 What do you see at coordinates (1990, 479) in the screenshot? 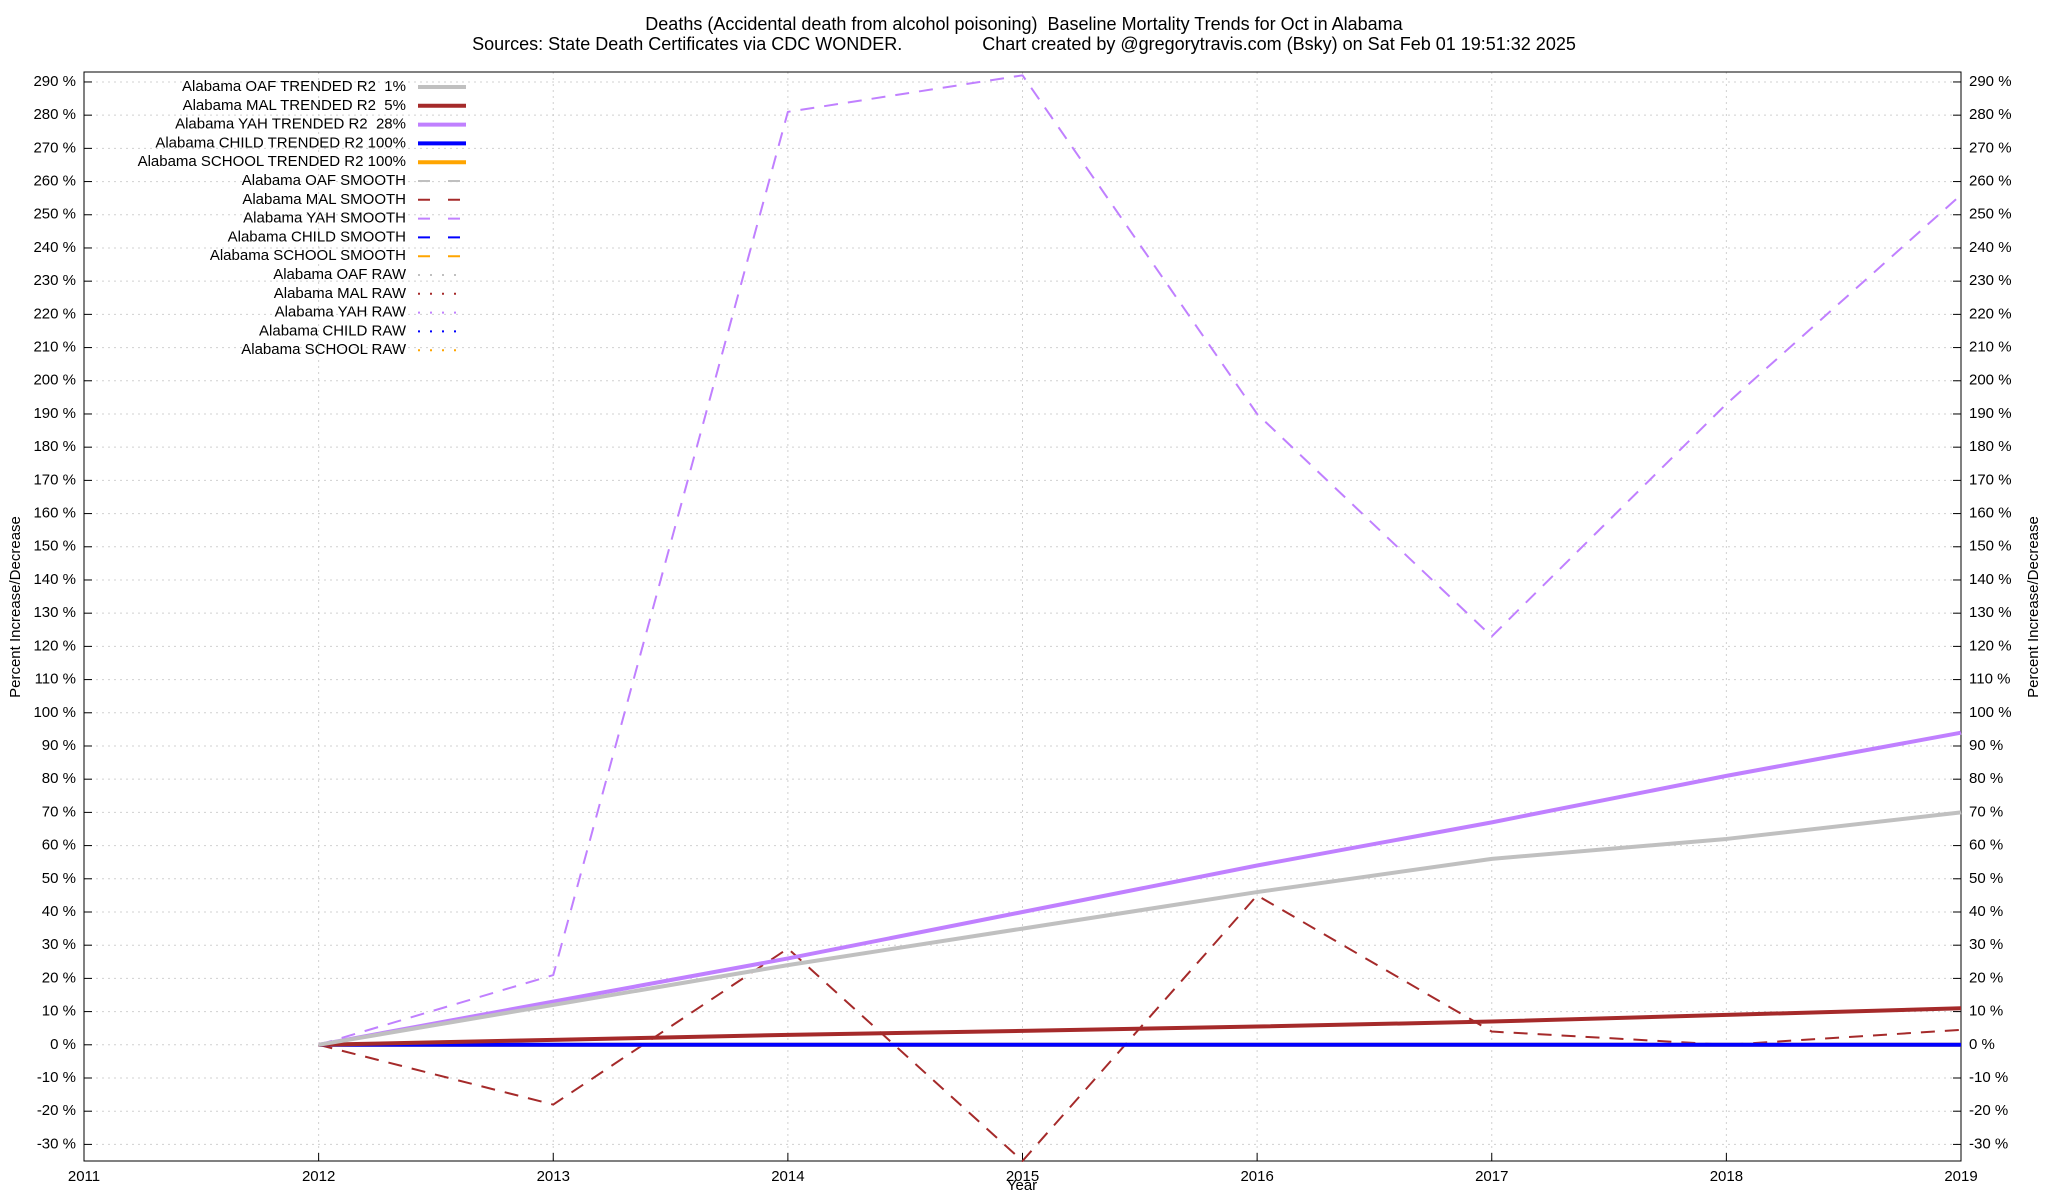
I see `y2-tick-label: 170 %` at bounding box center [1990, 479].